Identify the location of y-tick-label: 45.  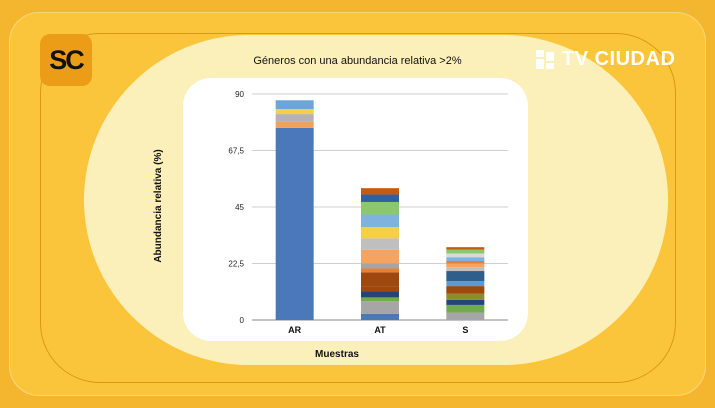
(239, 207).